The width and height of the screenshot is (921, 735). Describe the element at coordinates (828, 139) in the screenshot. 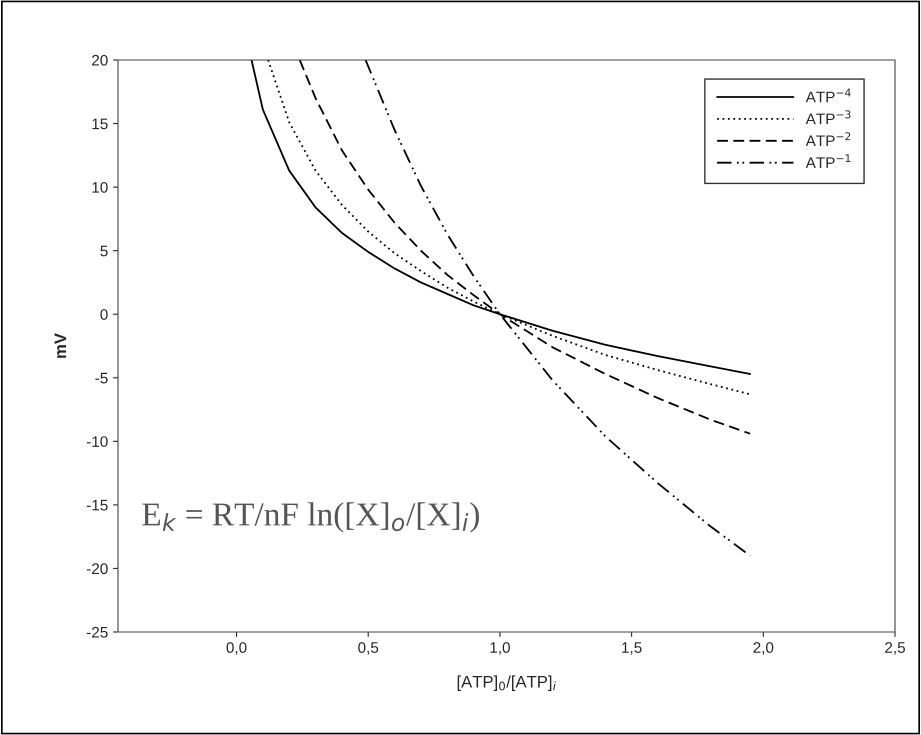

I see `legend-label: ATP$^{−2}$` at that location.